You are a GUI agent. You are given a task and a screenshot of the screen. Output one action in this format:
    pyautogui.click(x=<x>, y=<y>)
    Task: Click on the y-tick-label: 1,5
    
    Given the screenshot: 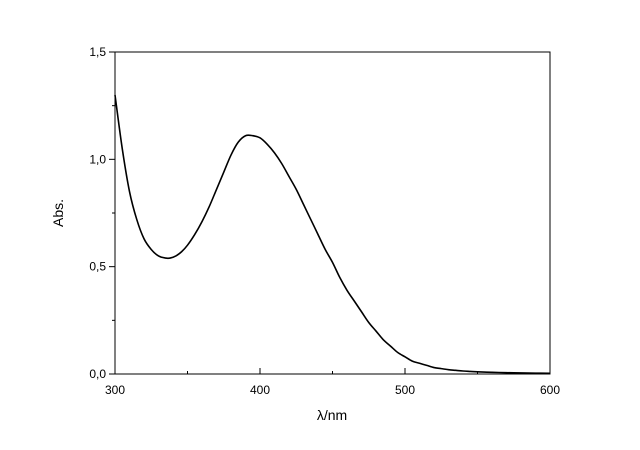 What is the action you would take?
    pyautogui.click(x=97, y=52)
    